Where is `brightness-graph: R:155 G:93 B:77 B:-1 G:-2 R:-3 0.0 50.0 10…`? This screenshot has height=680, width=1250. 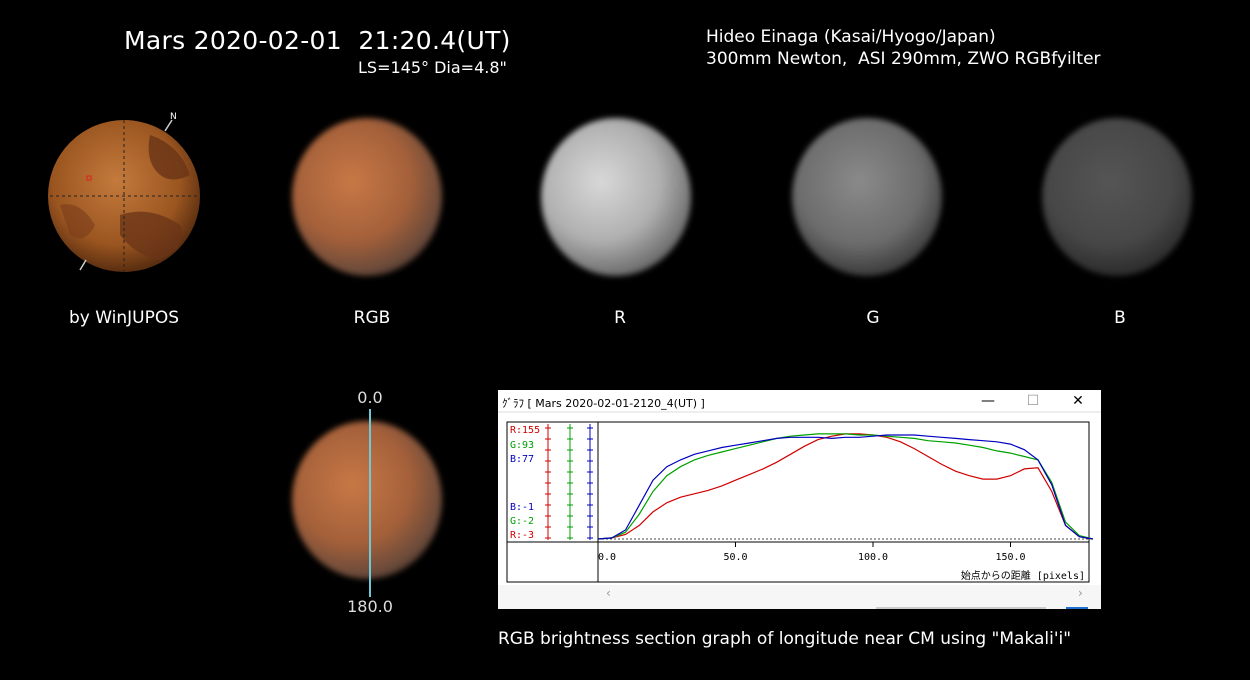
brightness-graph: R:155 G:93 B:77 B:-1 G:-2 R:-3 0.0 50.0 10… is located at coordinates (799, 510).